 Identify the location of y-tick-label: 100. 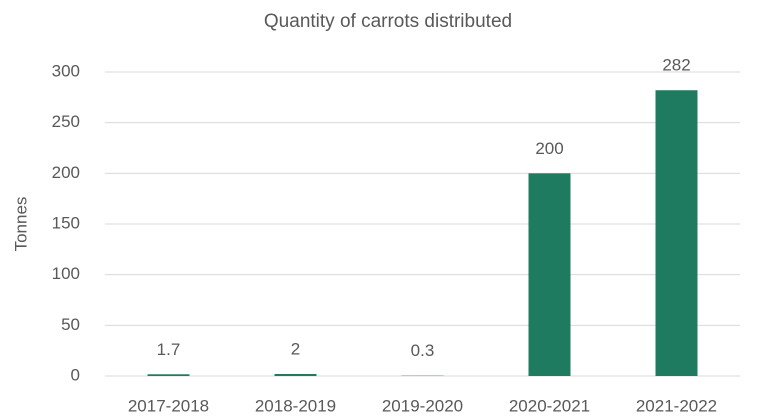
(66, 273).